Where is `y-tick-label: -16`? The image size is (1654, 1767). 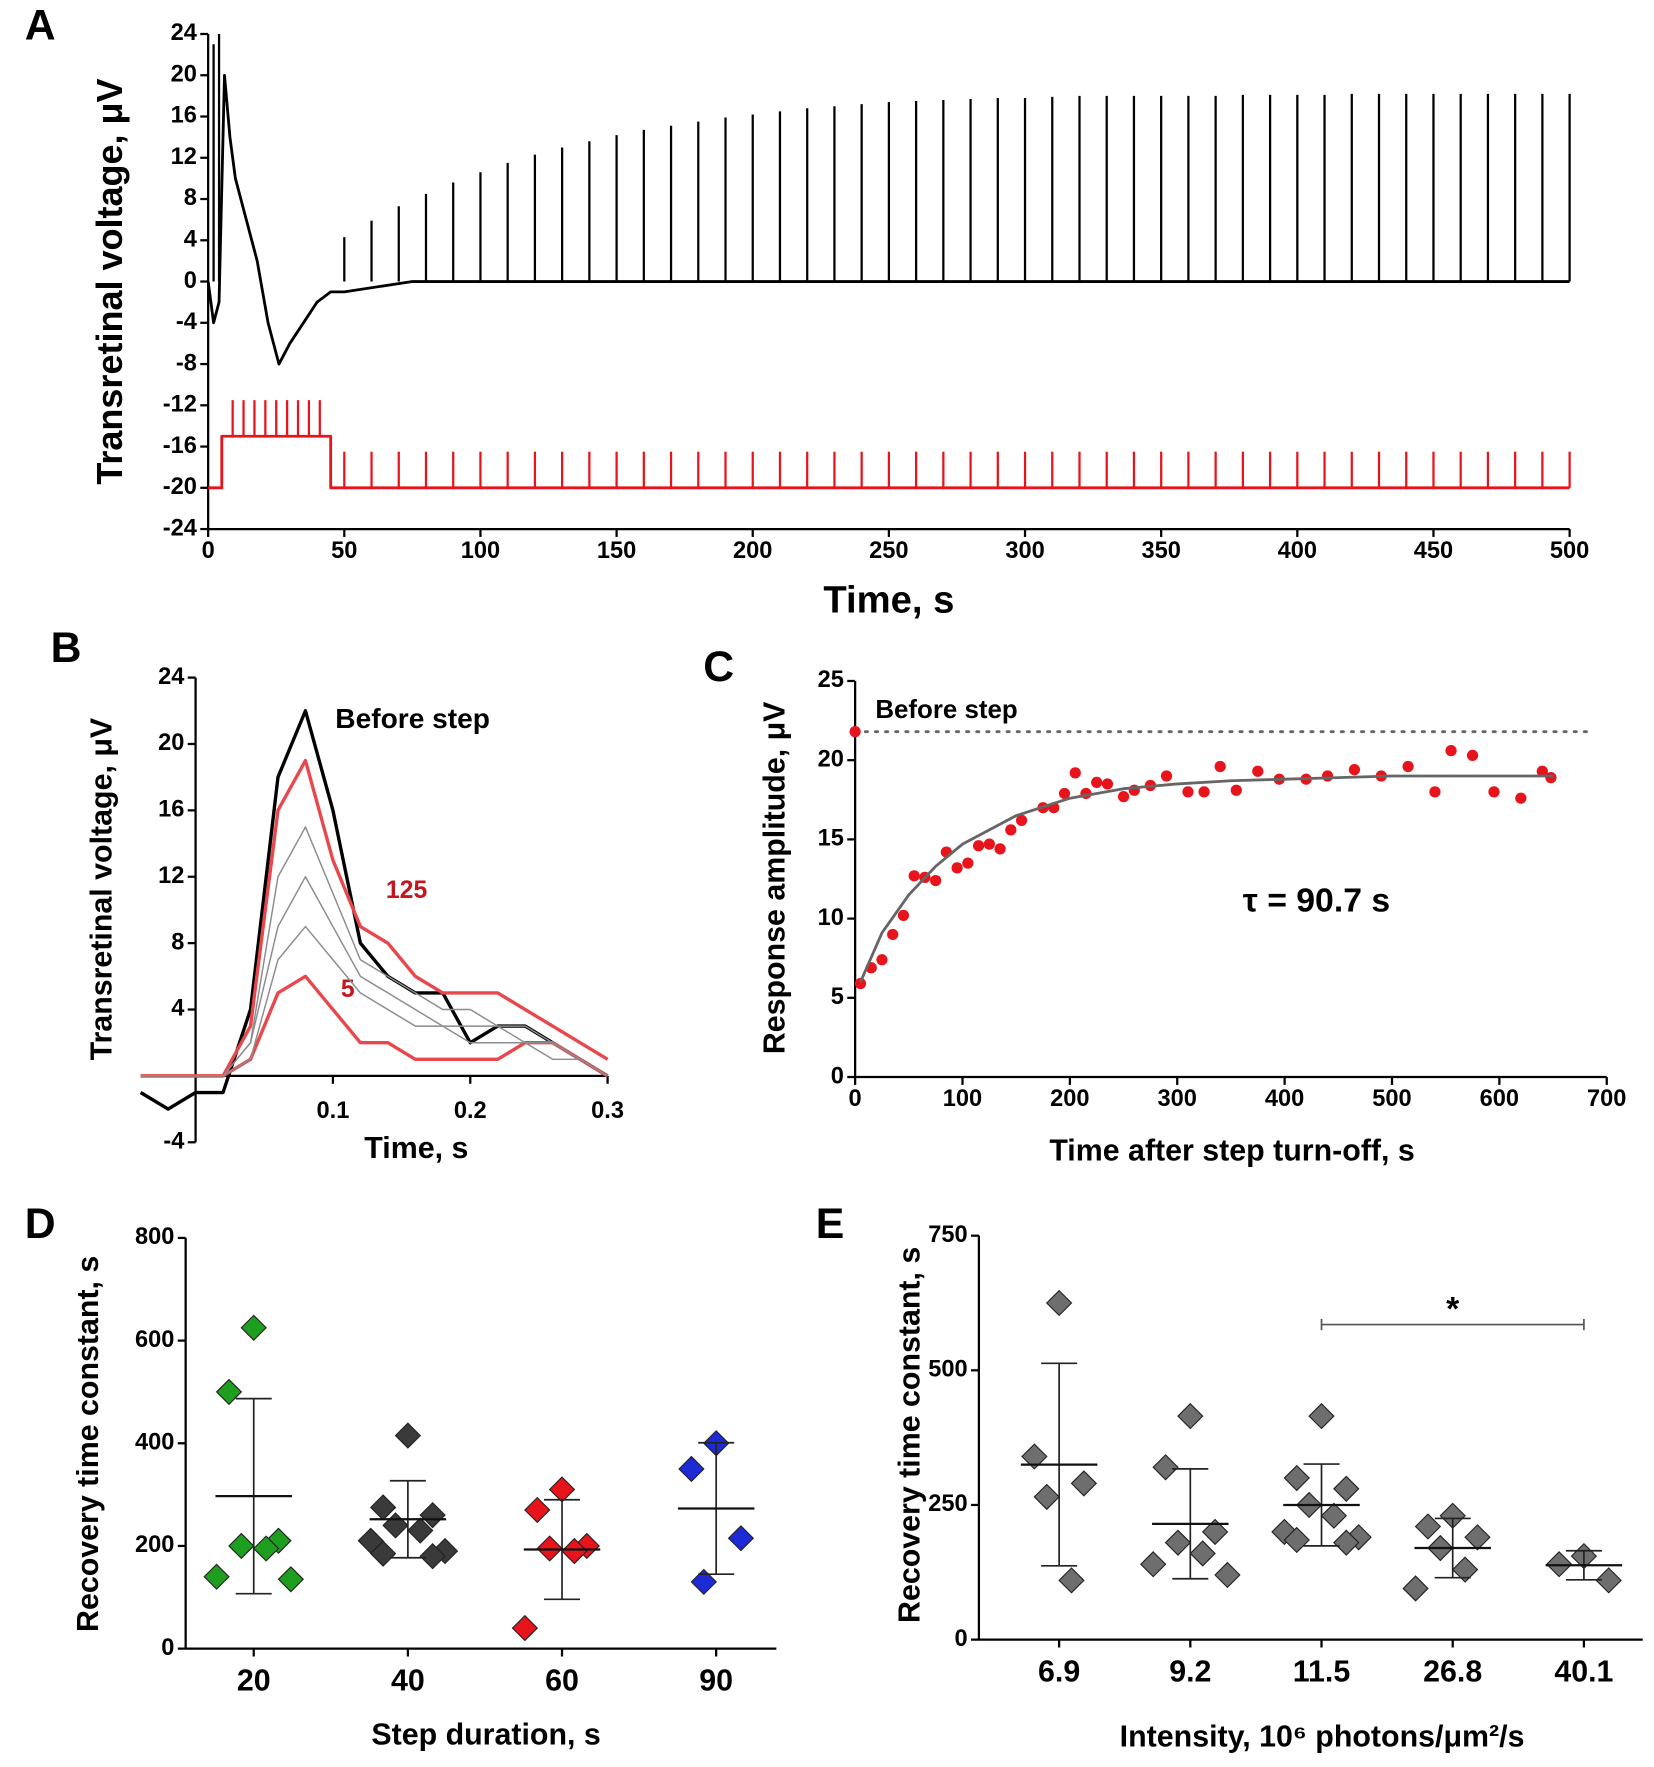
y-tick-label: -16 is located at coordinates (180, 446).